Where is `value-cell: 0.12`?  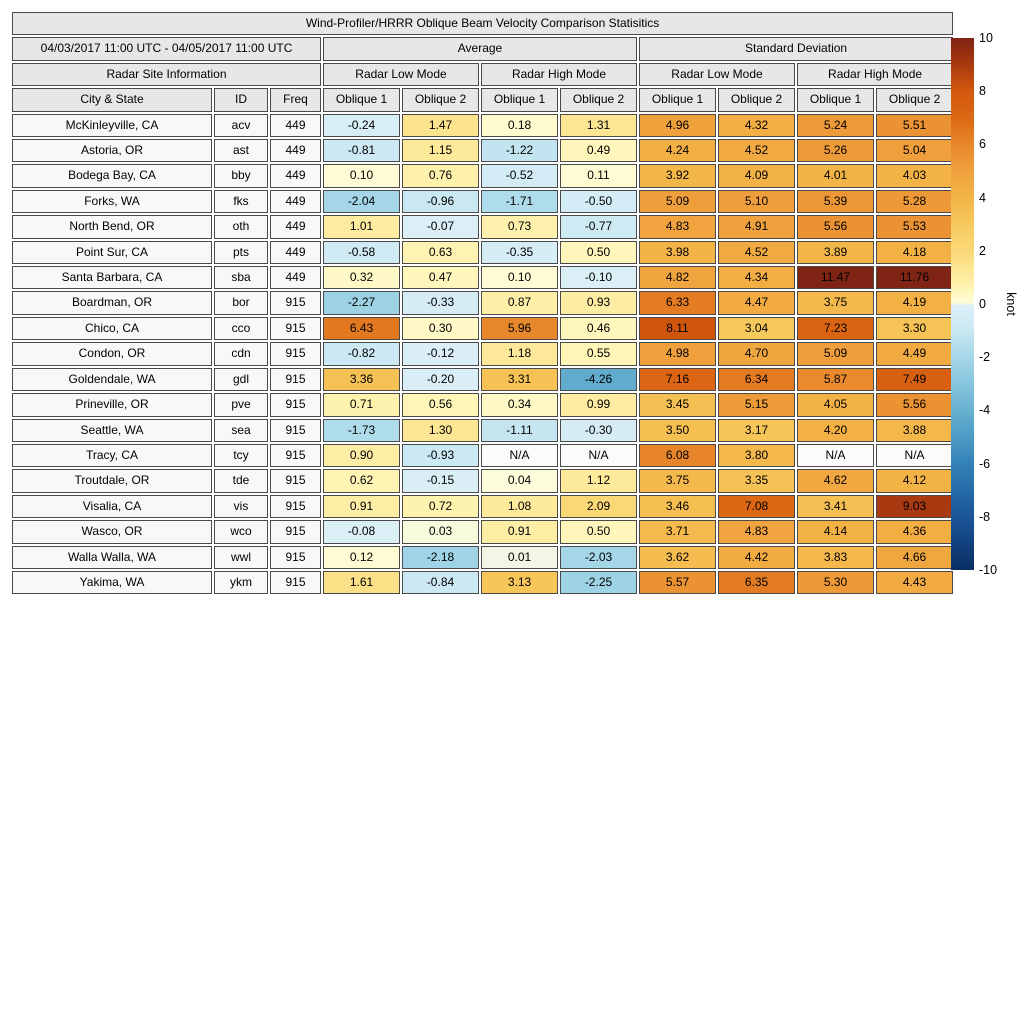
value-cell: 0.12 is located at coordinates (361, 557).